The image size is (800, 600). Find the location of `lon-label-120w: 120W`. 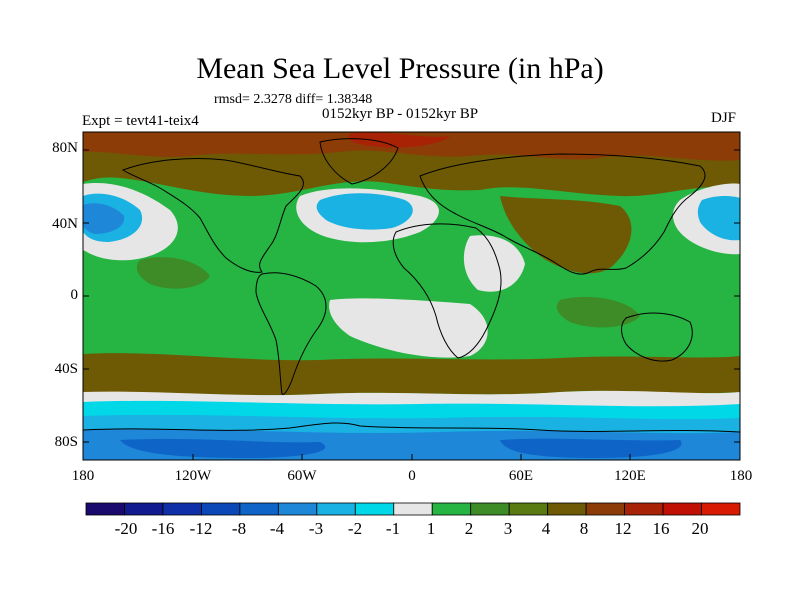

lon-label-120w: 120W is located at coordinates (193, 476).